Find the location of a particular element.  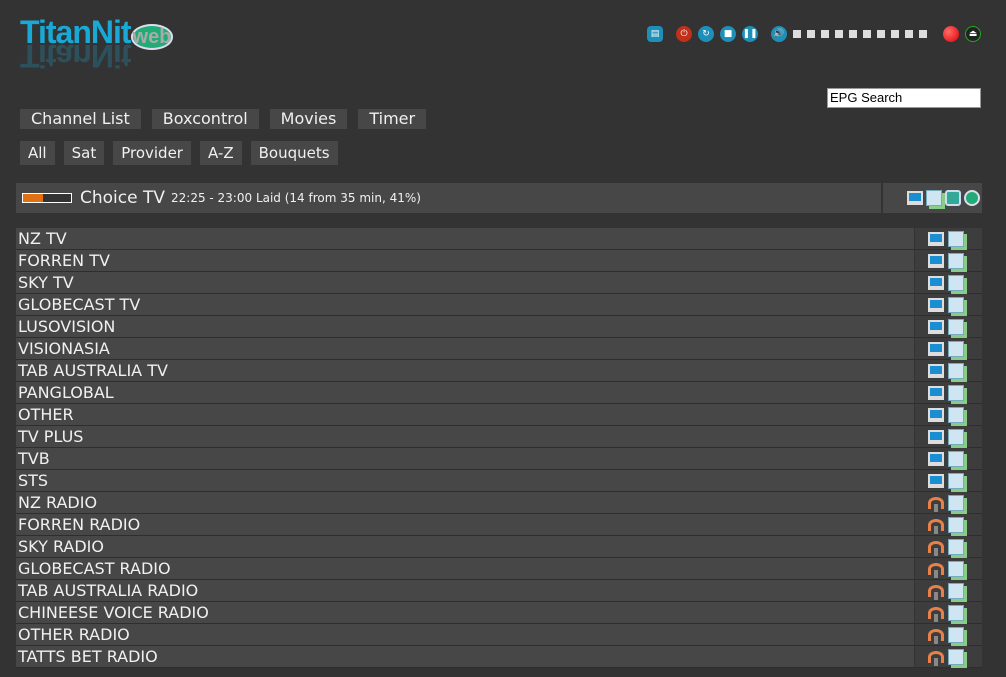

bouquet-name: FORREN TV is located at coordinates (465, 260).